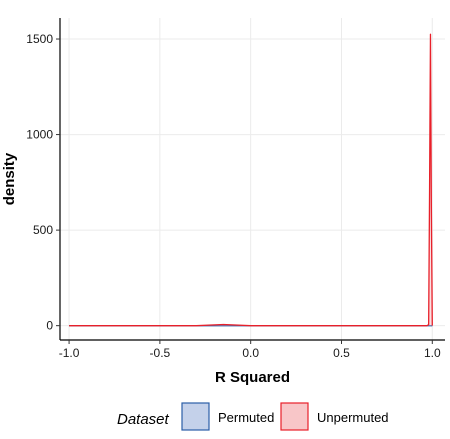 This screenshot has height=439, width=450. What do you see at coordinates (432, 353) in the screenshot?
I see `x-tick-label: 1.0` at bounding box center [432, 353].